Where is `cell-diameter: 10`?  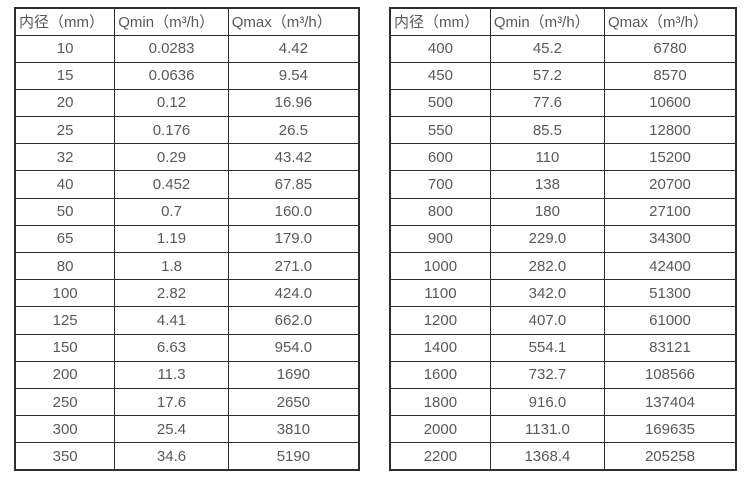
cell-diameter: 10 is located at coordinates (65, 48).